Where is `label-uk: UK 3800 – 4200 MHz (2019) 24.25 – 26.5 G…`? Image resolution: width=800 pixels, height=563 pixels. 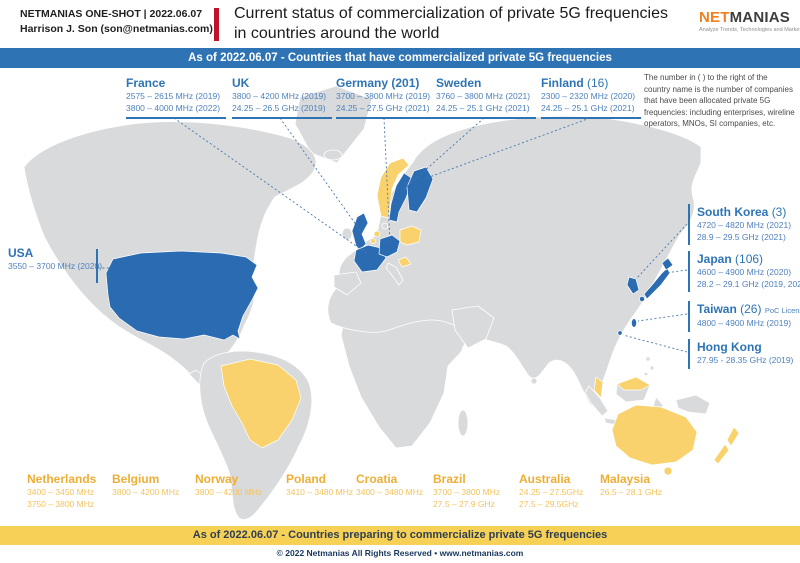
label-uk: UK 3800 – 4200 MHz (2019) 24.25 – 26.5 G… is located at coordinates (282, 97).